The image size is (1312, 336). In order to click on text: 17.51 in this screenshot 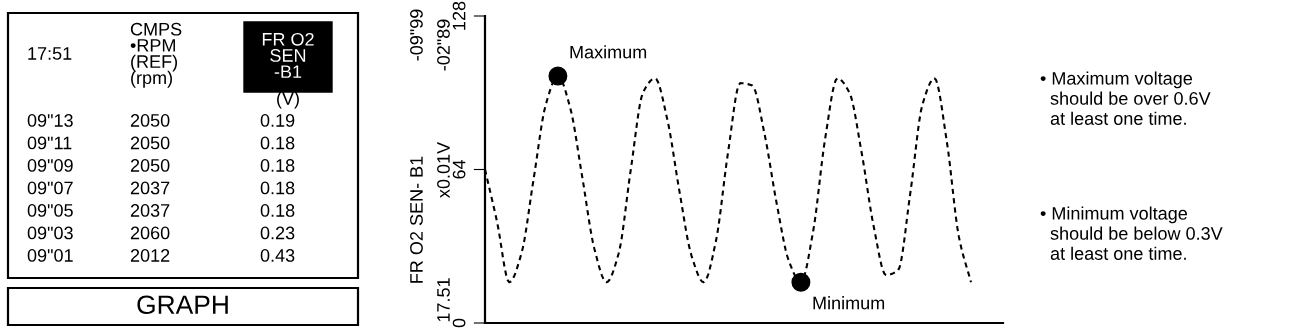, I will do `click(443, 300)`.